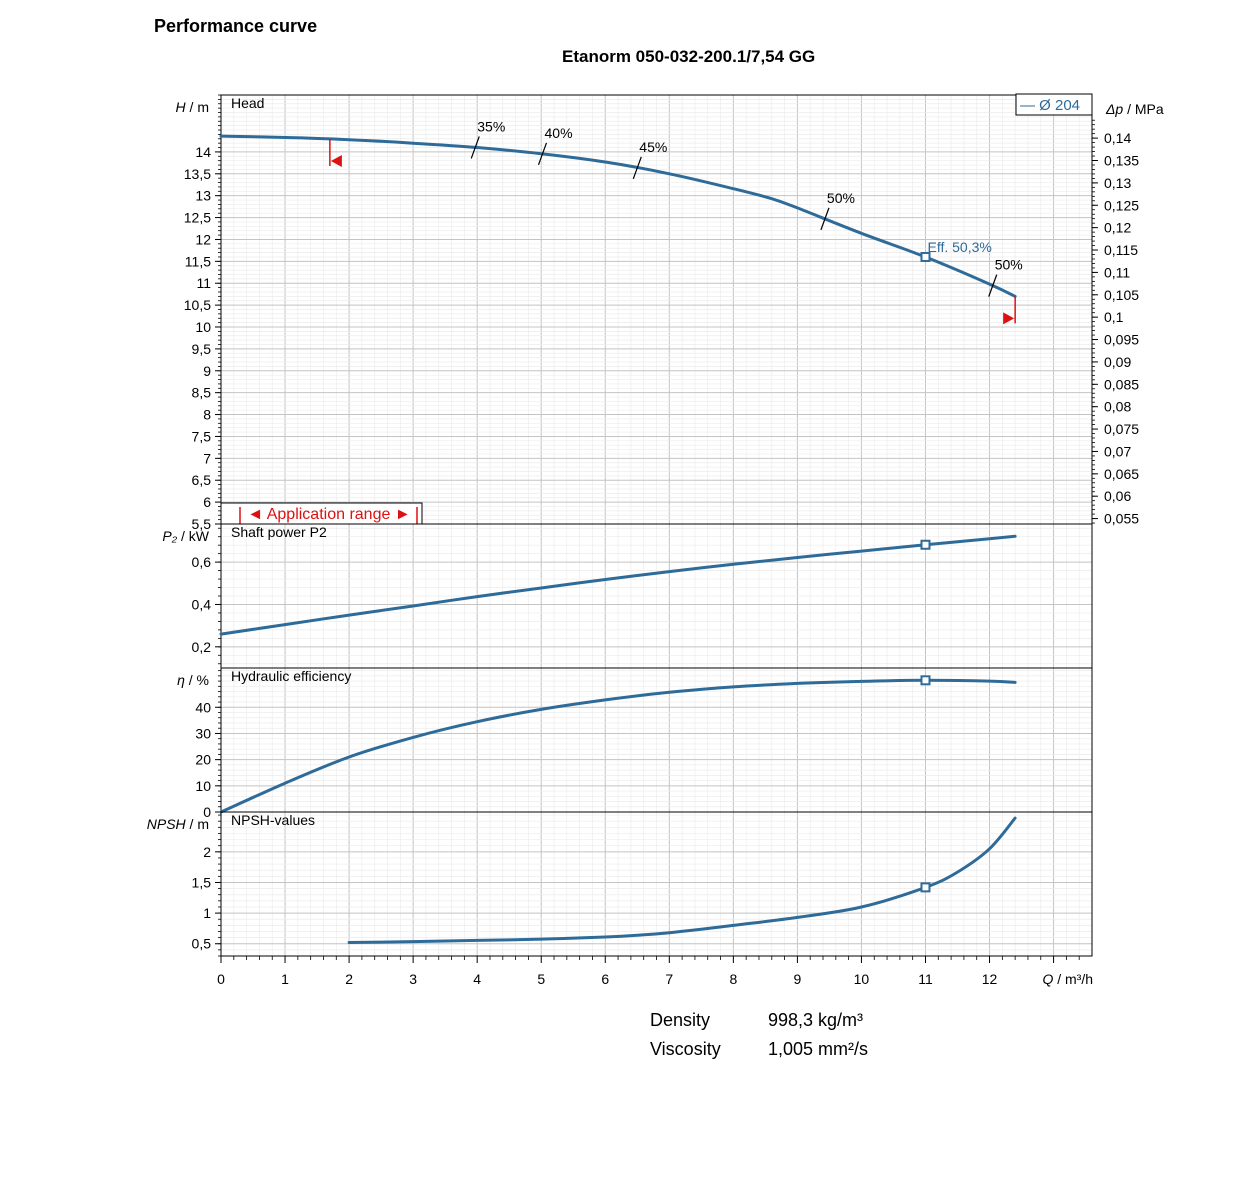  Describe the element at coordinates (202, 882) in the screenshot. I see `npsh-y-tick-label: 1,5` at that location.